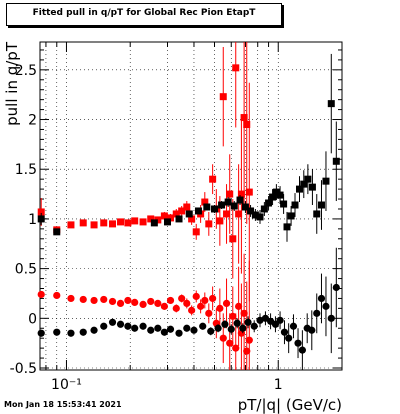 The height and width of the screenshot is (414, 400). What do you see at coordinates (26, 270) in the screenshot?
I see `y-tick-label: 0.5` at bounding box center [26, 270].